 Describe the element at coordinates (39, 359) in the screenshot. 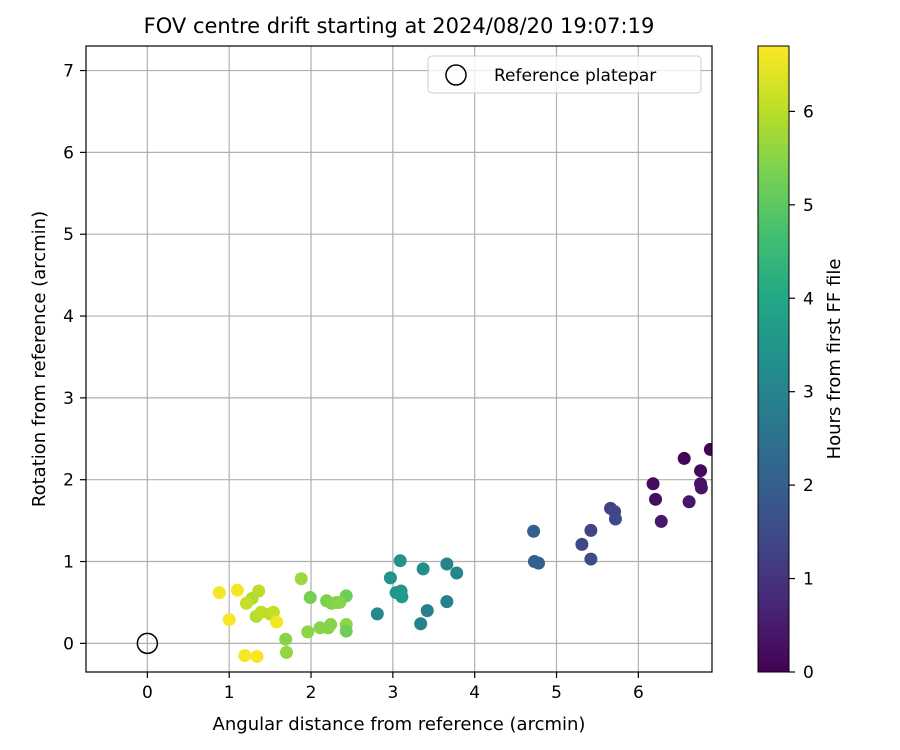

I see `y-axis-label: Rotation from reference (arcmin)` at that location.